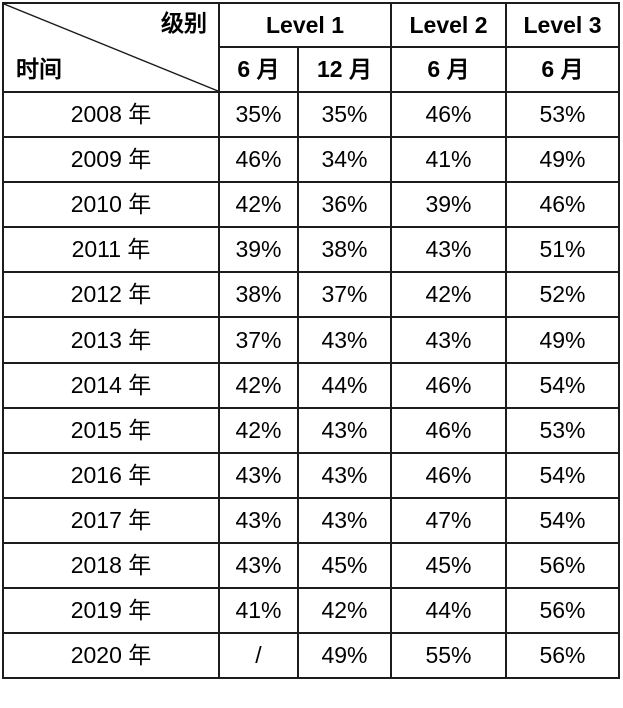  Describe the element at coordinates (184, 23) in the screenshot. I see `corner-label-level: 级别` at that location.